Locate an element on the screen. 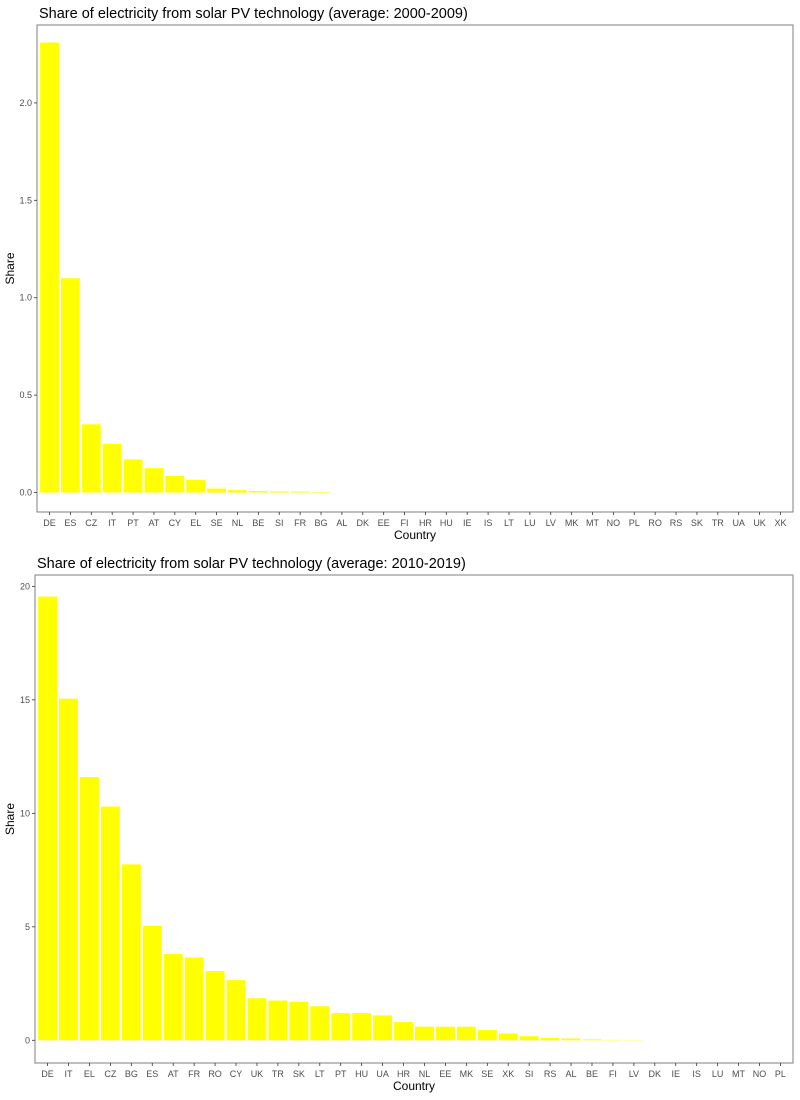  chart-1-xtick-label-hu: HU is located at coordinates (446, 523).